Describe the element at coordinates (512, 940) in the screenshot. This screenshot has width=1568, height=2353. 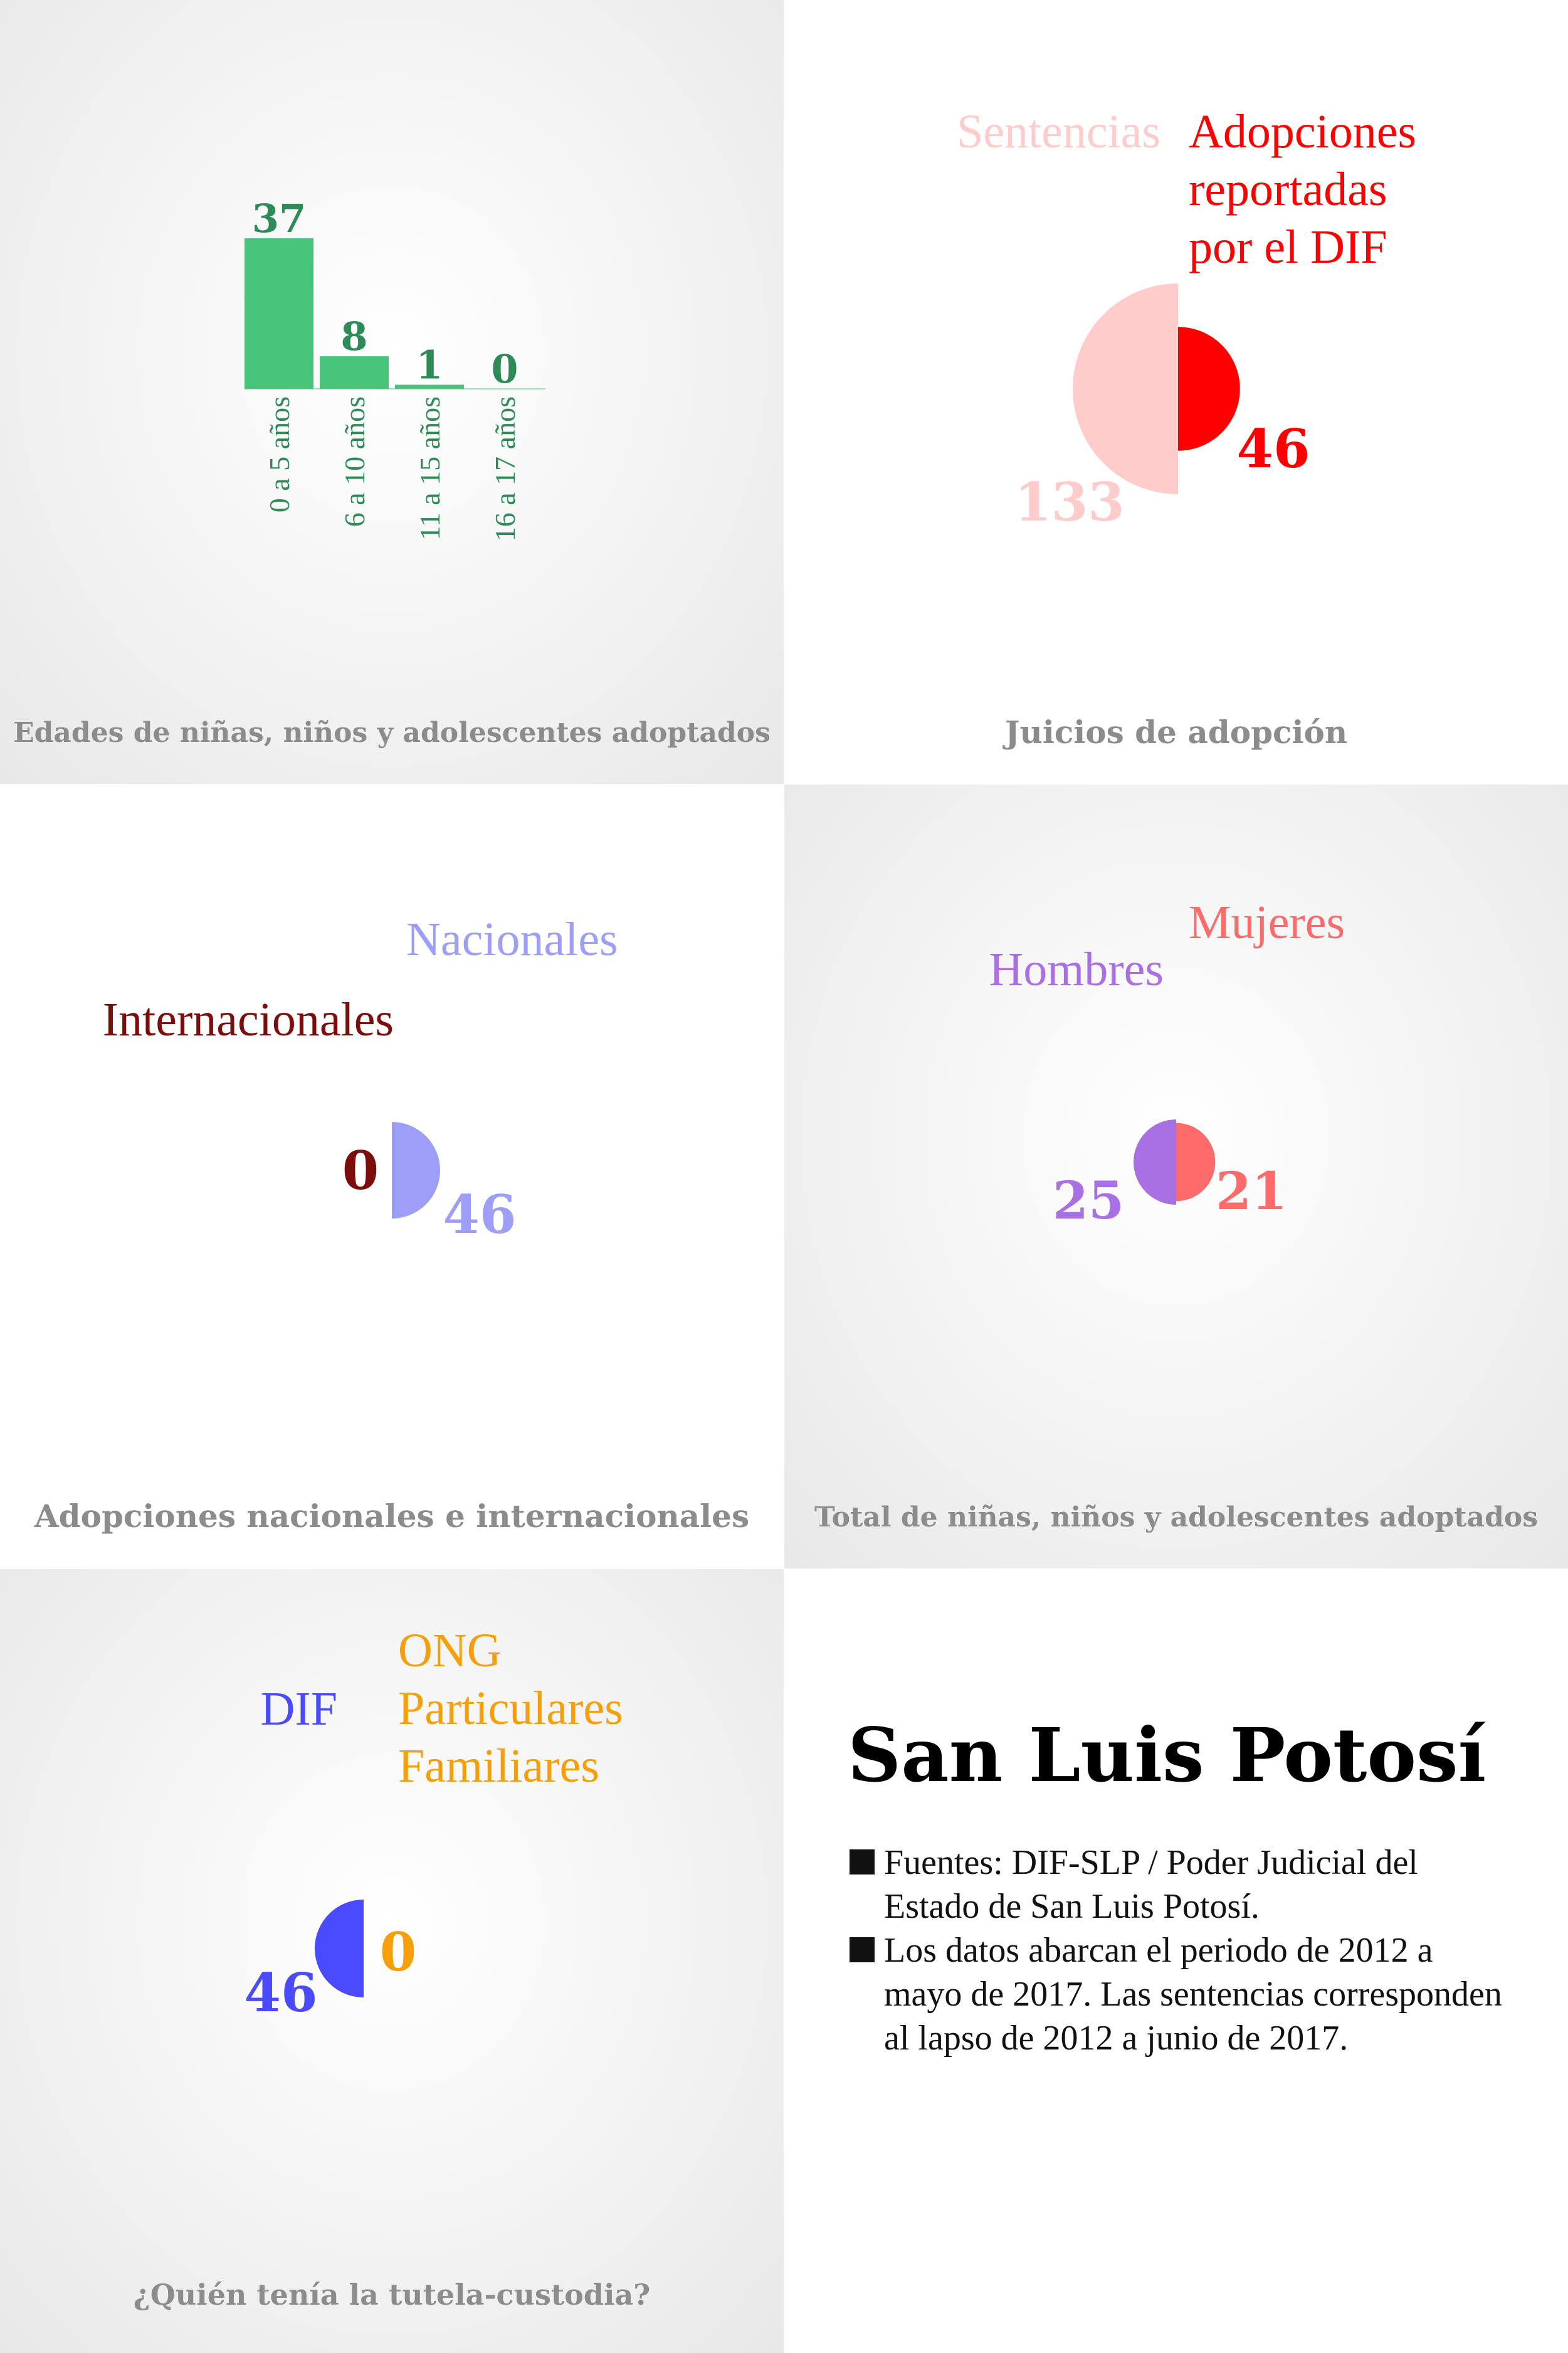
I see `legend-label-nacionales: Nacionales` at that location.